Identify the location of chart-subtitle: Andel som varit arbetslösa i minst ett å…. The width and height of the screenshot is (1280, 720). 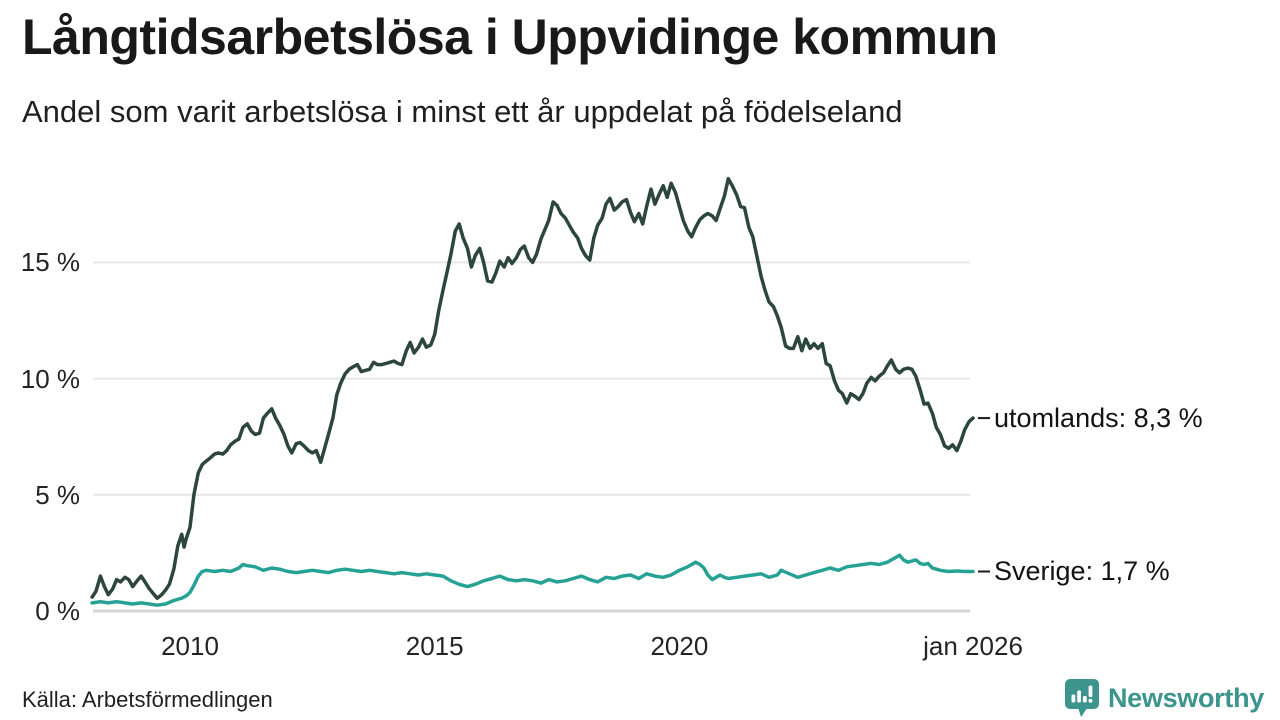
(462, 111).